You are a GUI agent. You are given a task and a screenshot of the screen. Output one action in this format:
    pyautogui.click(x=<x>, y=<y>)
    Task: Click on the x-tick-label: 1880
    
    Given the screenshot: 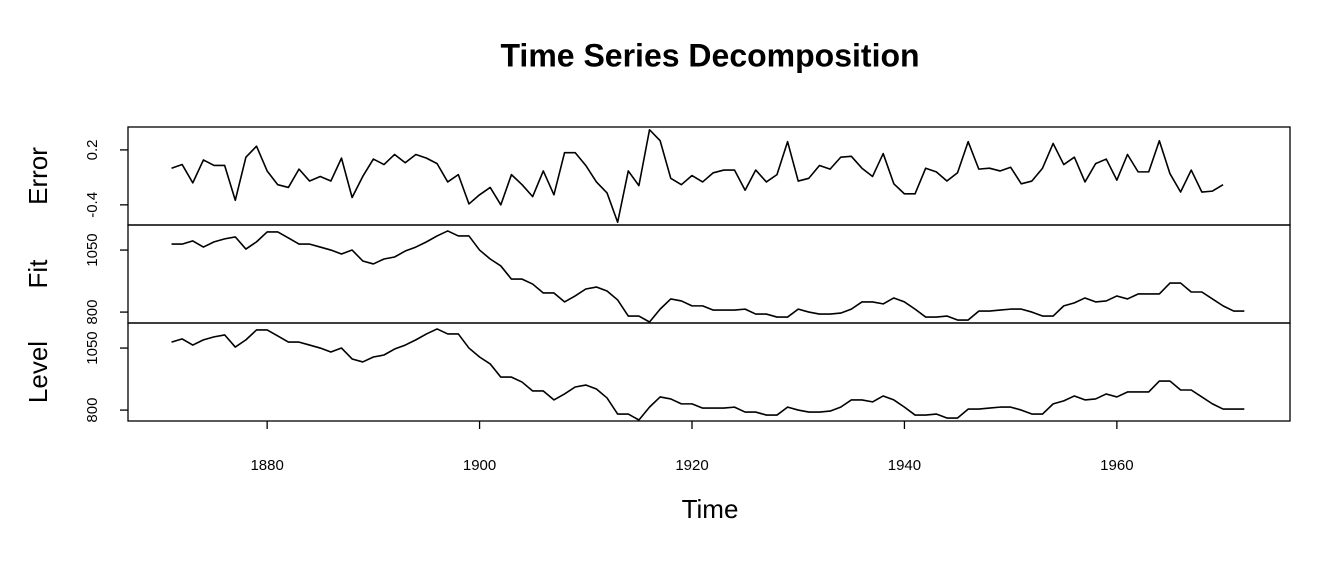 What is the action you would take?
    pyautogui.click(x=266, y=465)
    